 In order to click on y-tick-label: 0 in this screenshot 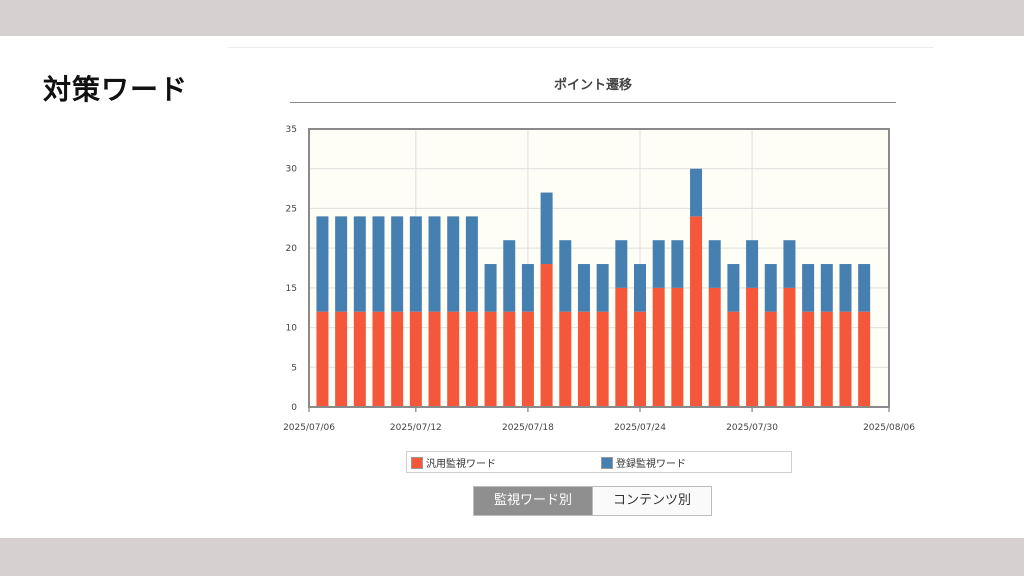, I will do `click(294, 408)`.